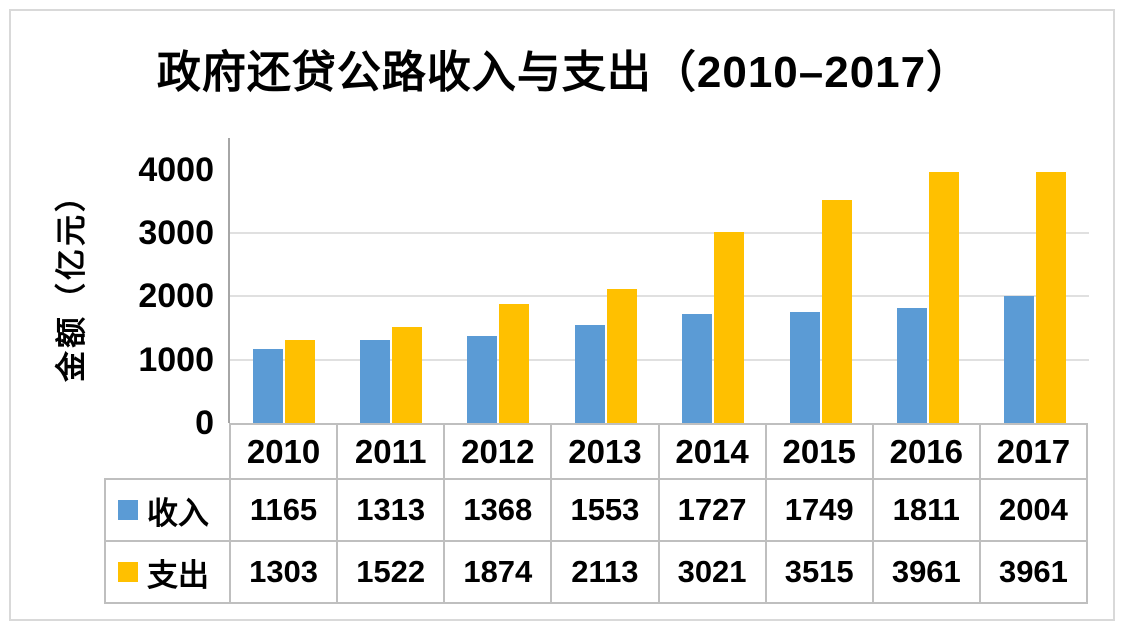 This screenshot has width=1128, height=634. I want to click on income-value-2010: 1165, so click(283, 510).